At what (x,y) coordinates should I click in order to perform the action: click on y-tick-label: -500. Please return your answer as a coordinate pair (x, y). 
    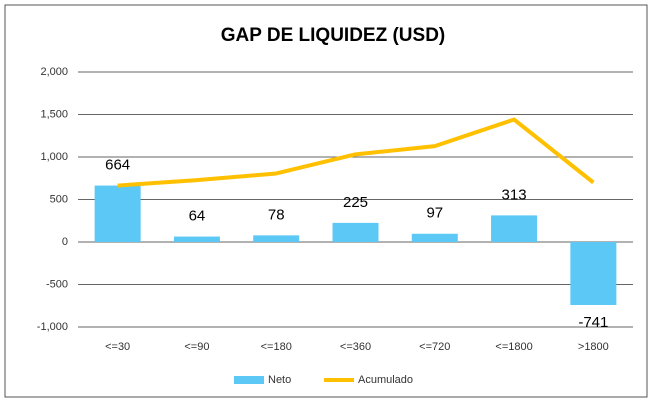
    Looking at the image, I should click on (57, 284).